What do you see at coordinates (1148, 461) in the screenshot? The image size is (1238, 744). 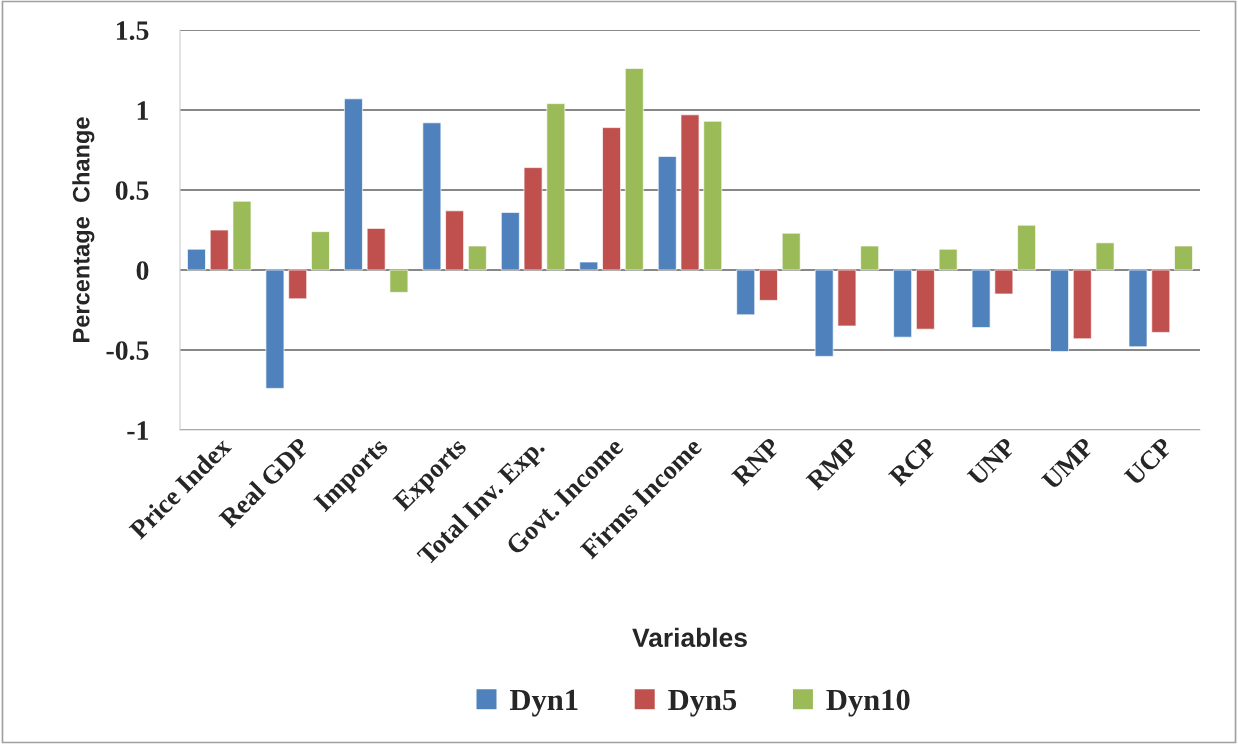 I see `x-tick-label: UCP` at bounding box center [1148, 461].